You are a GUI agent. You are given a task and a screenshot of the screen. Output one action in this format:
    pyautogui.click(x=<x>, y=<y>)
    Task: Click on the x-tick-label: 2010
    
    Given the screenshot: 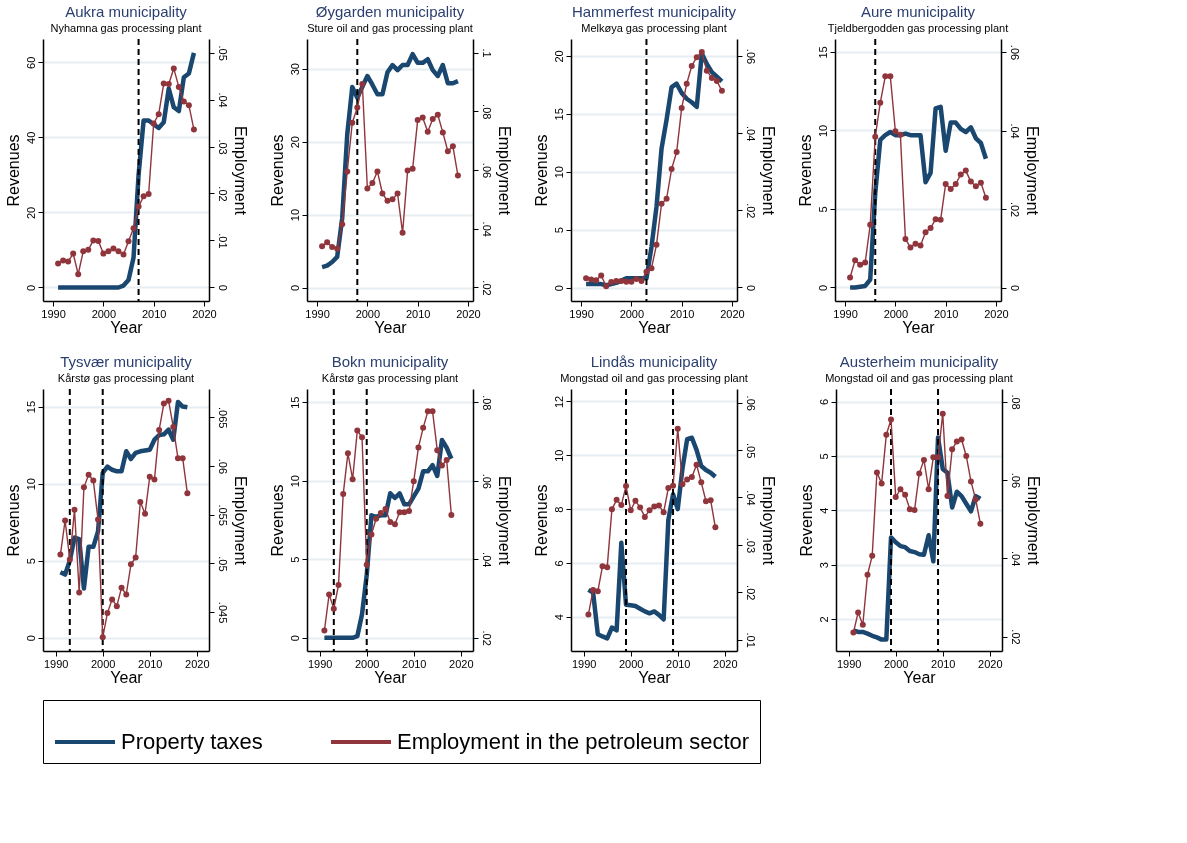 What is the action you would take?
    pyautogui.click(x=946, y=313)
    